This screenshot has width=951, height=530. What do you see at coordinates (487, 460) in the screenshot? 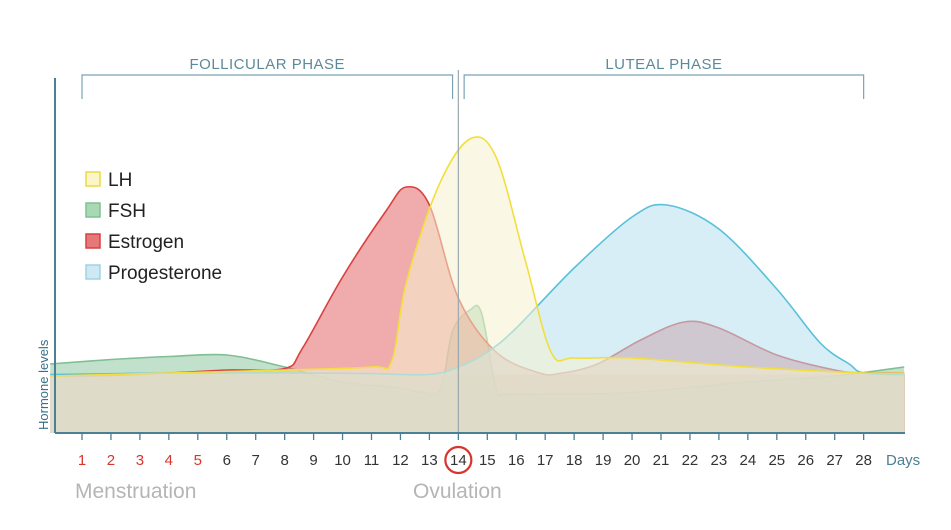
I see `x-tick-label: 15` at bounding box center [487, 460].